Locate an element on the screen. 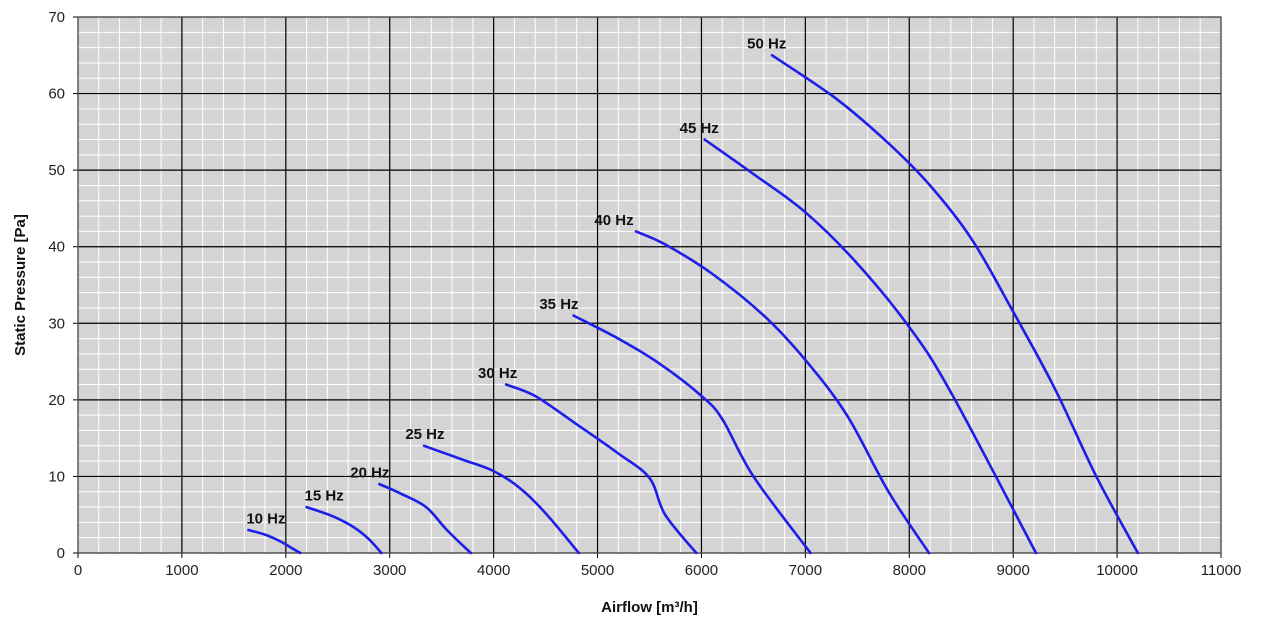 The width and height of the screenshot is (1261, 621). curve-label-15hz: 15 Hz is located at coordinates (324, 495).